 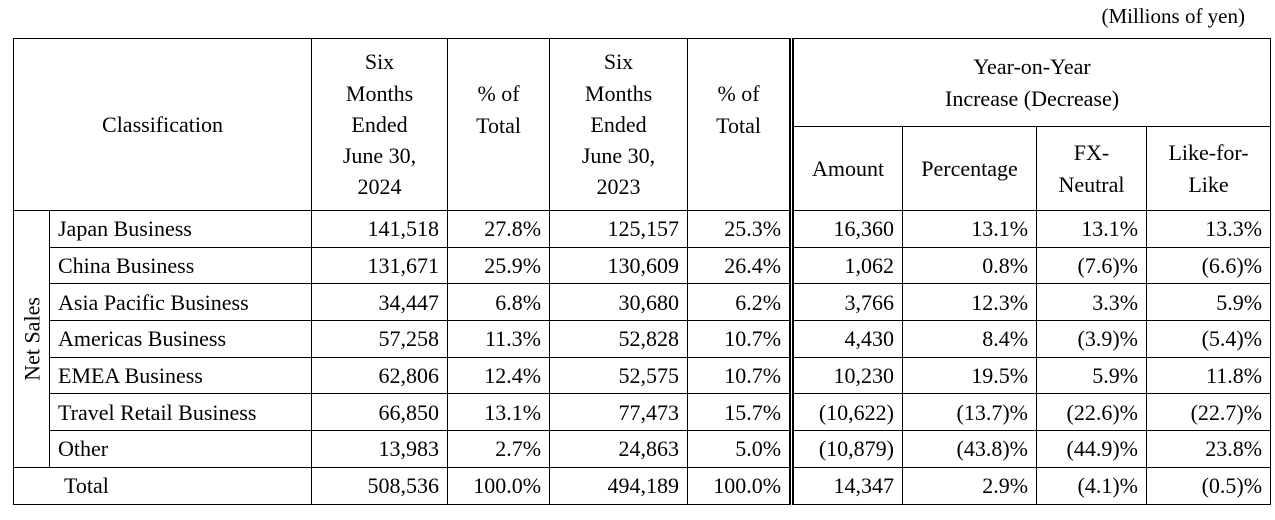 What do you see at coordinates (847, 339) in the screenshot?
I see `cell-amount: 4,430` at bounding box center [847, 339].